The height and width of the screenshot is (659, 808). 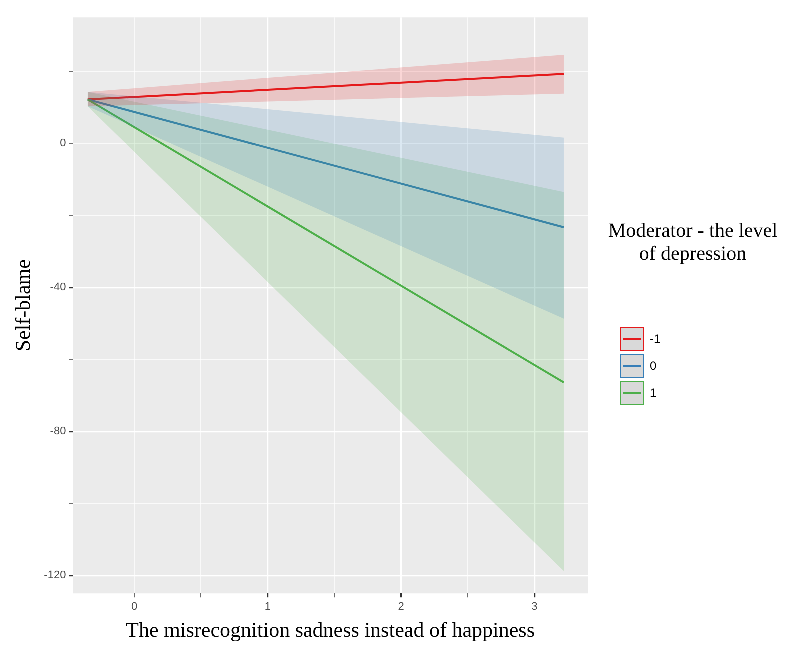 I want to click on y-tick-label: -120, so click(x=55, y=576).